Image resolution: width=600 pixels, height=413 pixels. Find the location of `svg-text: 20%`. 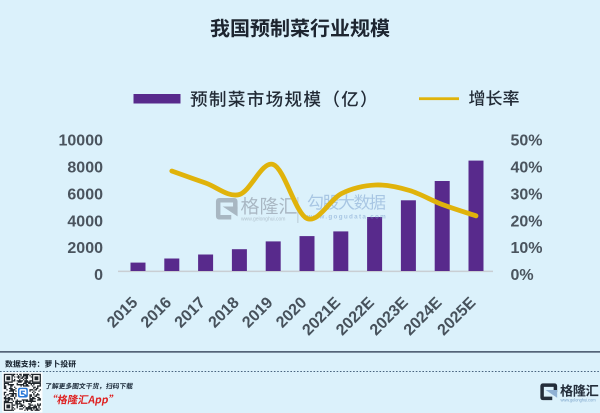

svg-text: 20% is located at coordinates (527, 221).